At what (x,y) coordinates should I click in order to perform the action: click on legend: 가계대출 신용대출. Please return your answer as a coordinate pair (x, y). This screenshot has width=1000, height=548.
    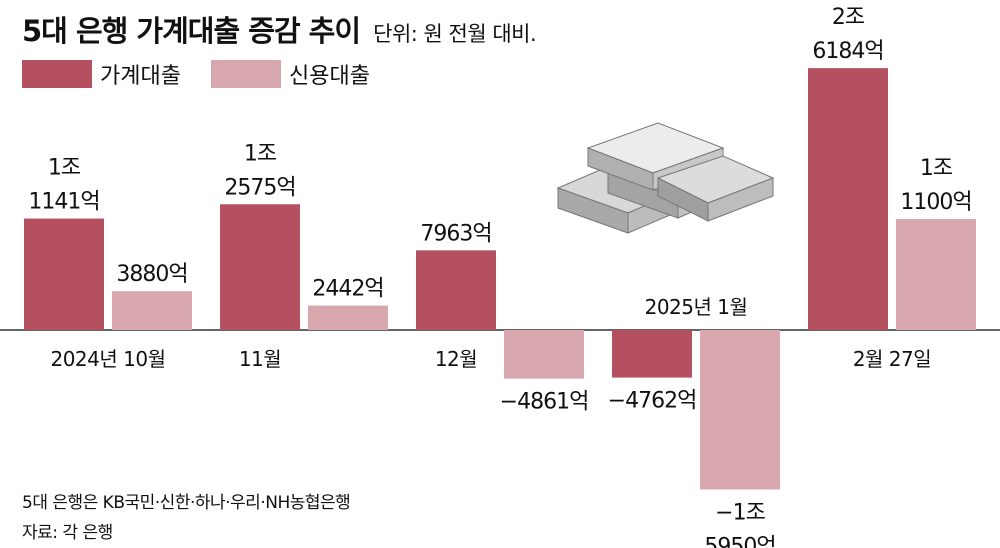
    Looking at the image, I should click on (211, 74).